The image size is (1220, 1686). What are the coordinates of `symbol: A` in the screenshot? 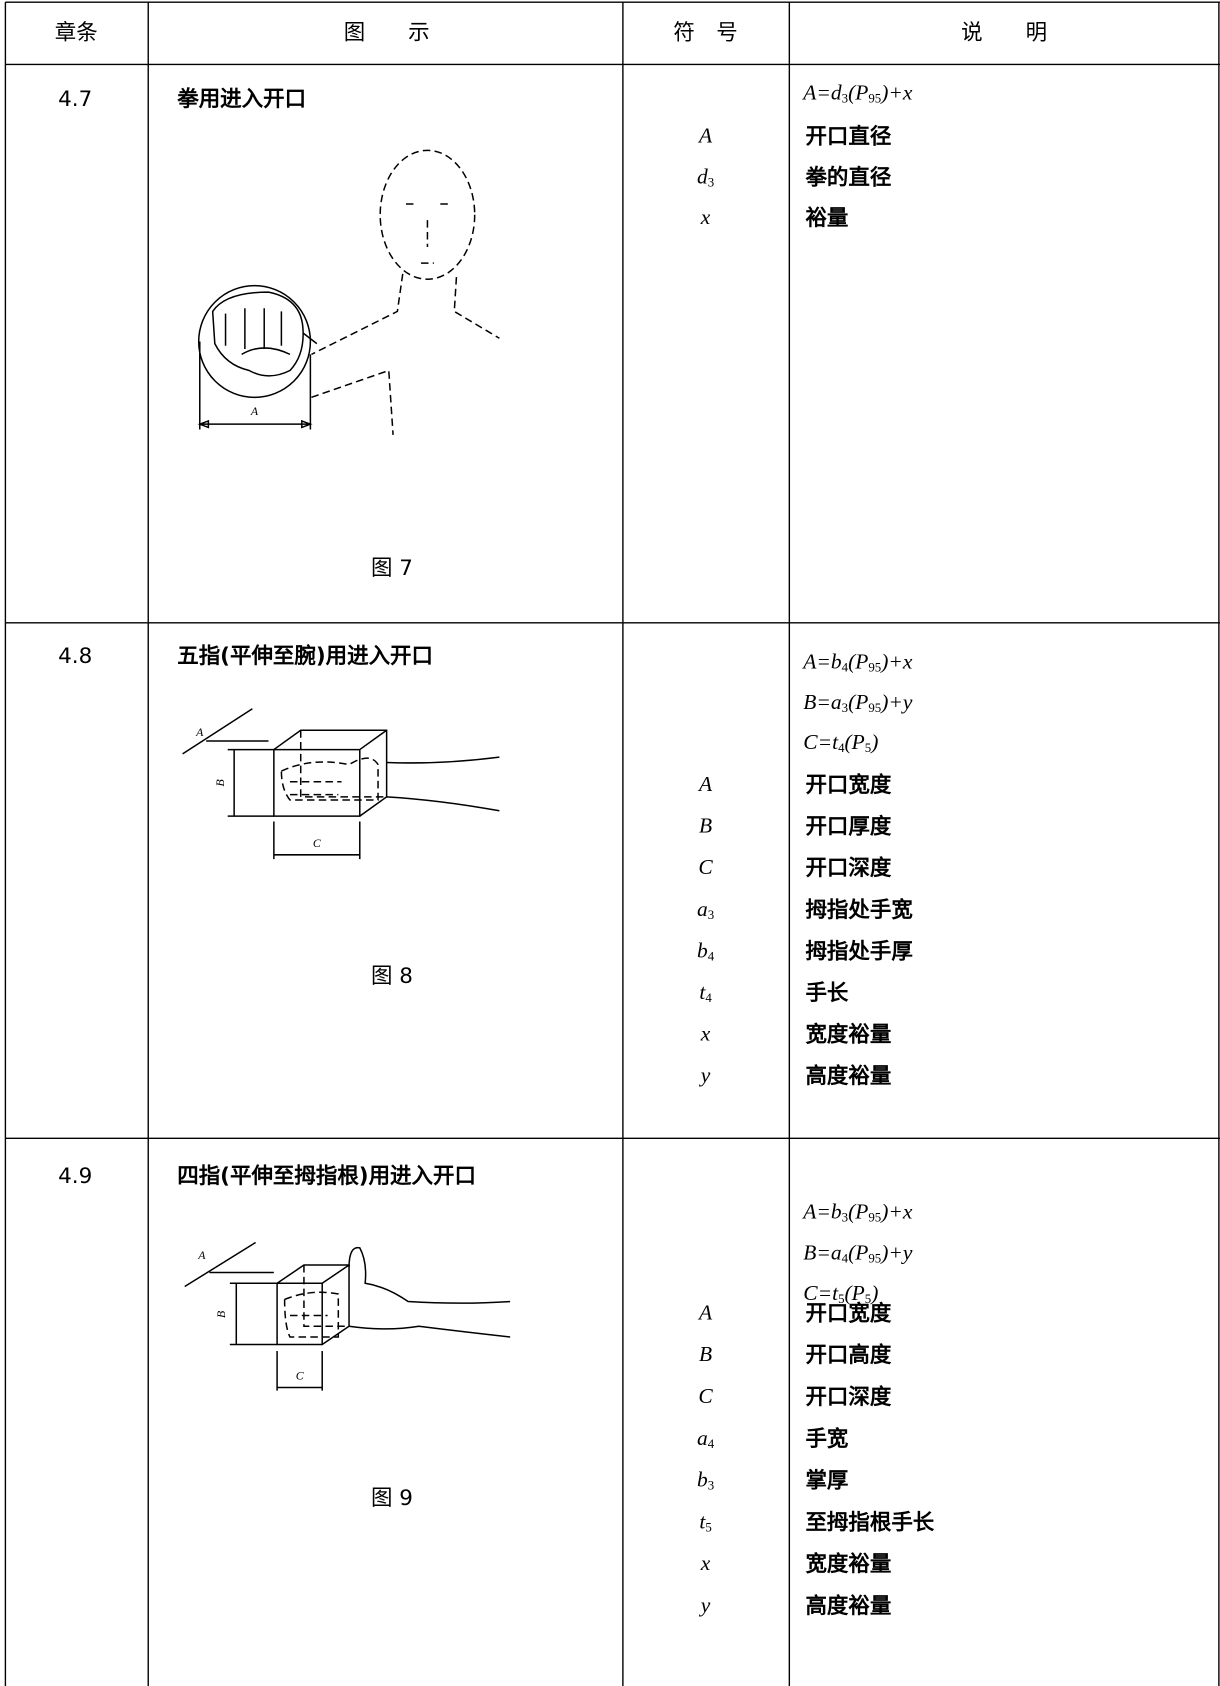 It's located at (705, 1312).